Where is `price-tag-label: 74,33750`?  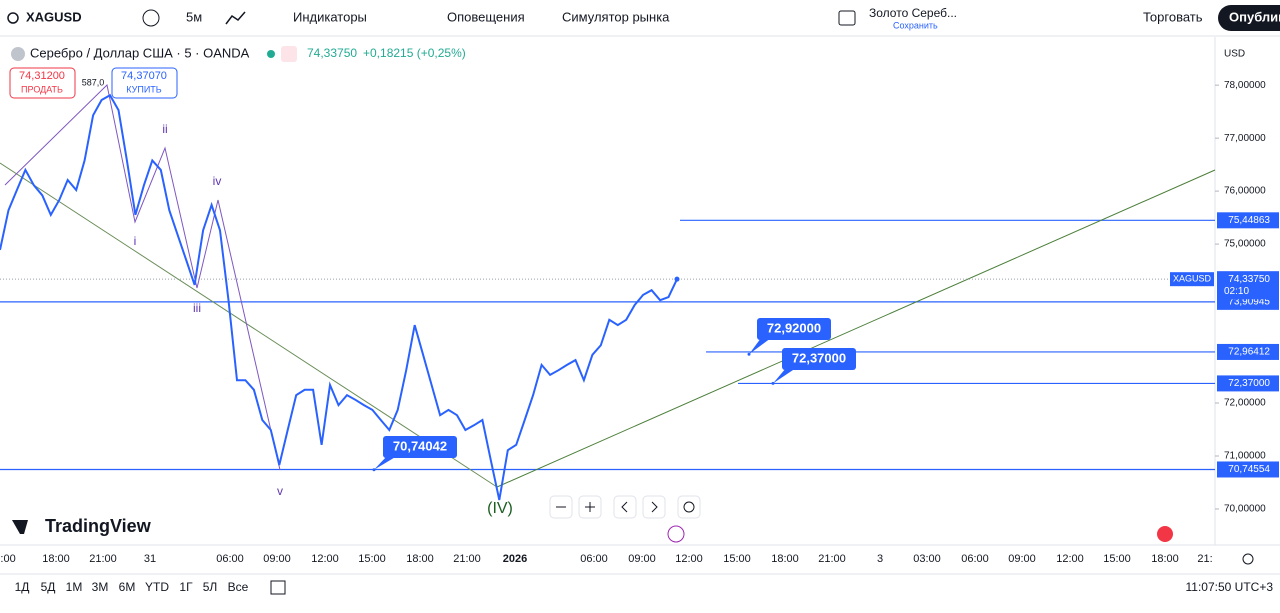 price-tag-label: 74,33750 is located at coordinates (1249, 279).